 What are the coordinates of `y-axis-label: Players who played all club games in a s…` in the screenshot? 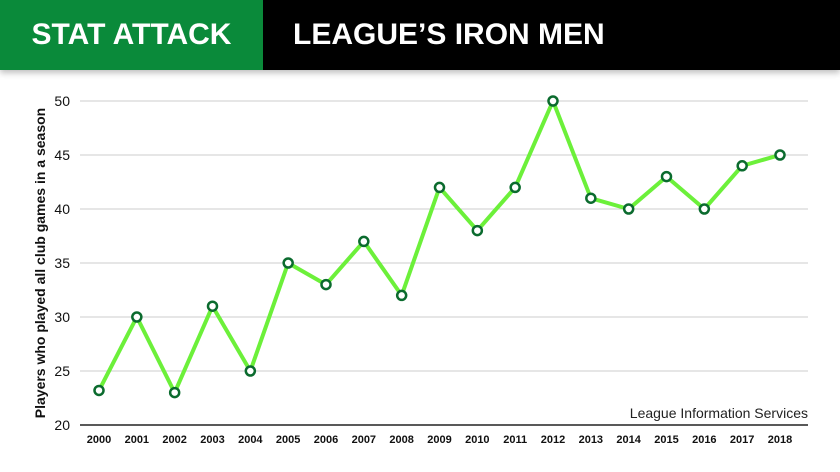 It's located at (40, 263).